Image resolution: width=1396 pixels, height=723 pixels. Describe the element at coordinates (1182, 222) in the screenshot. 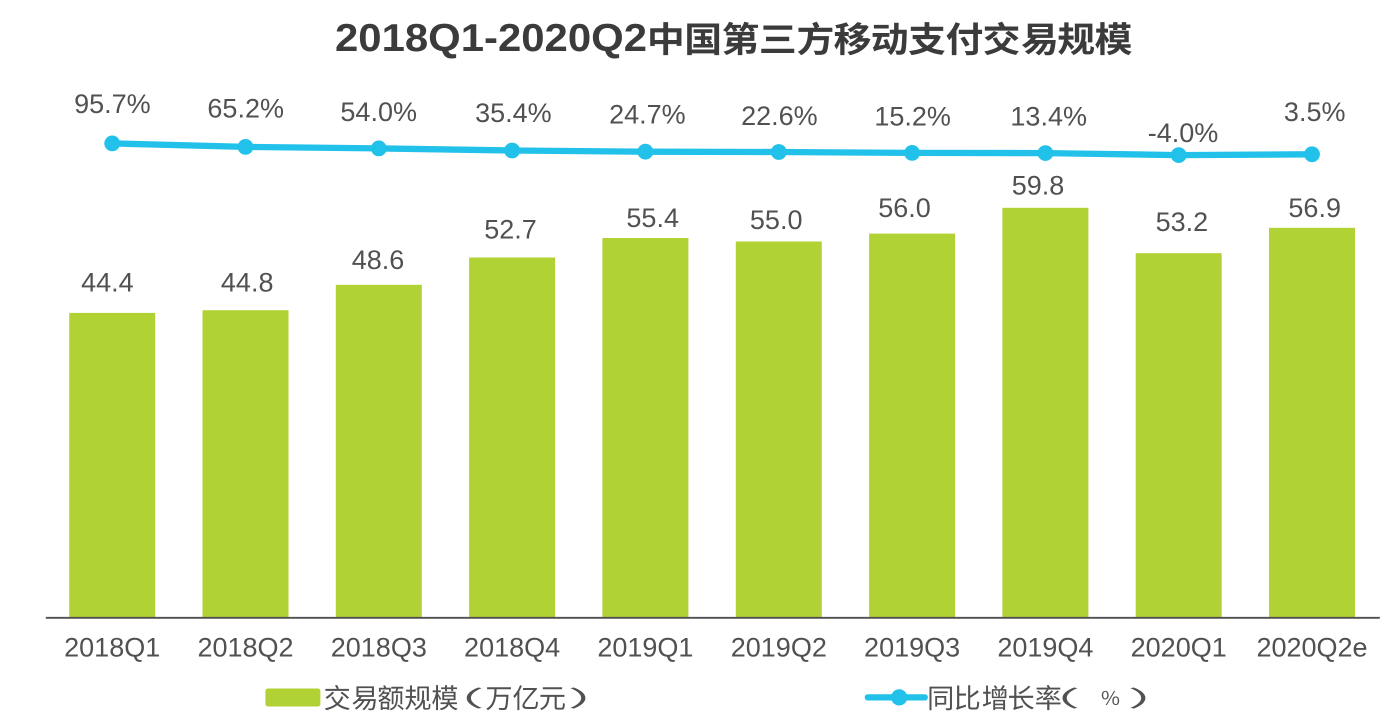

I see `svg-text: 53.2` at that location.